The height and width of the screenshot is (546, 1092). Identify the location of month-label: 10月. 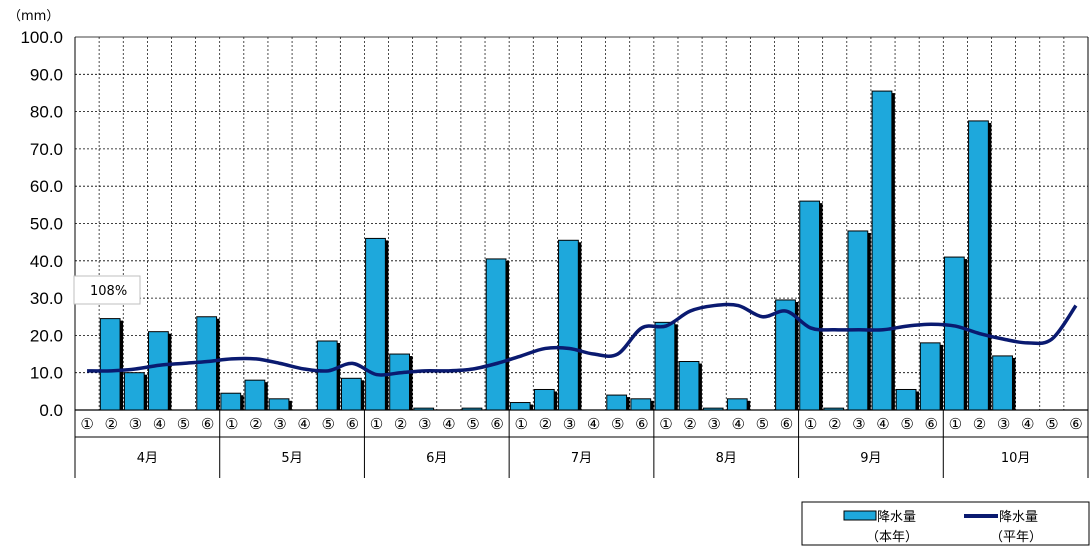
(1016, 458).